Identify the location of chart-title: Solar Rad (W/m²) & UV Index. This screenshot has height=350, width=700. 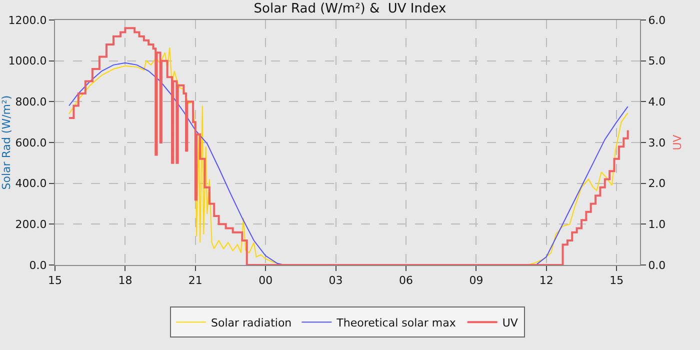
(350, 9).